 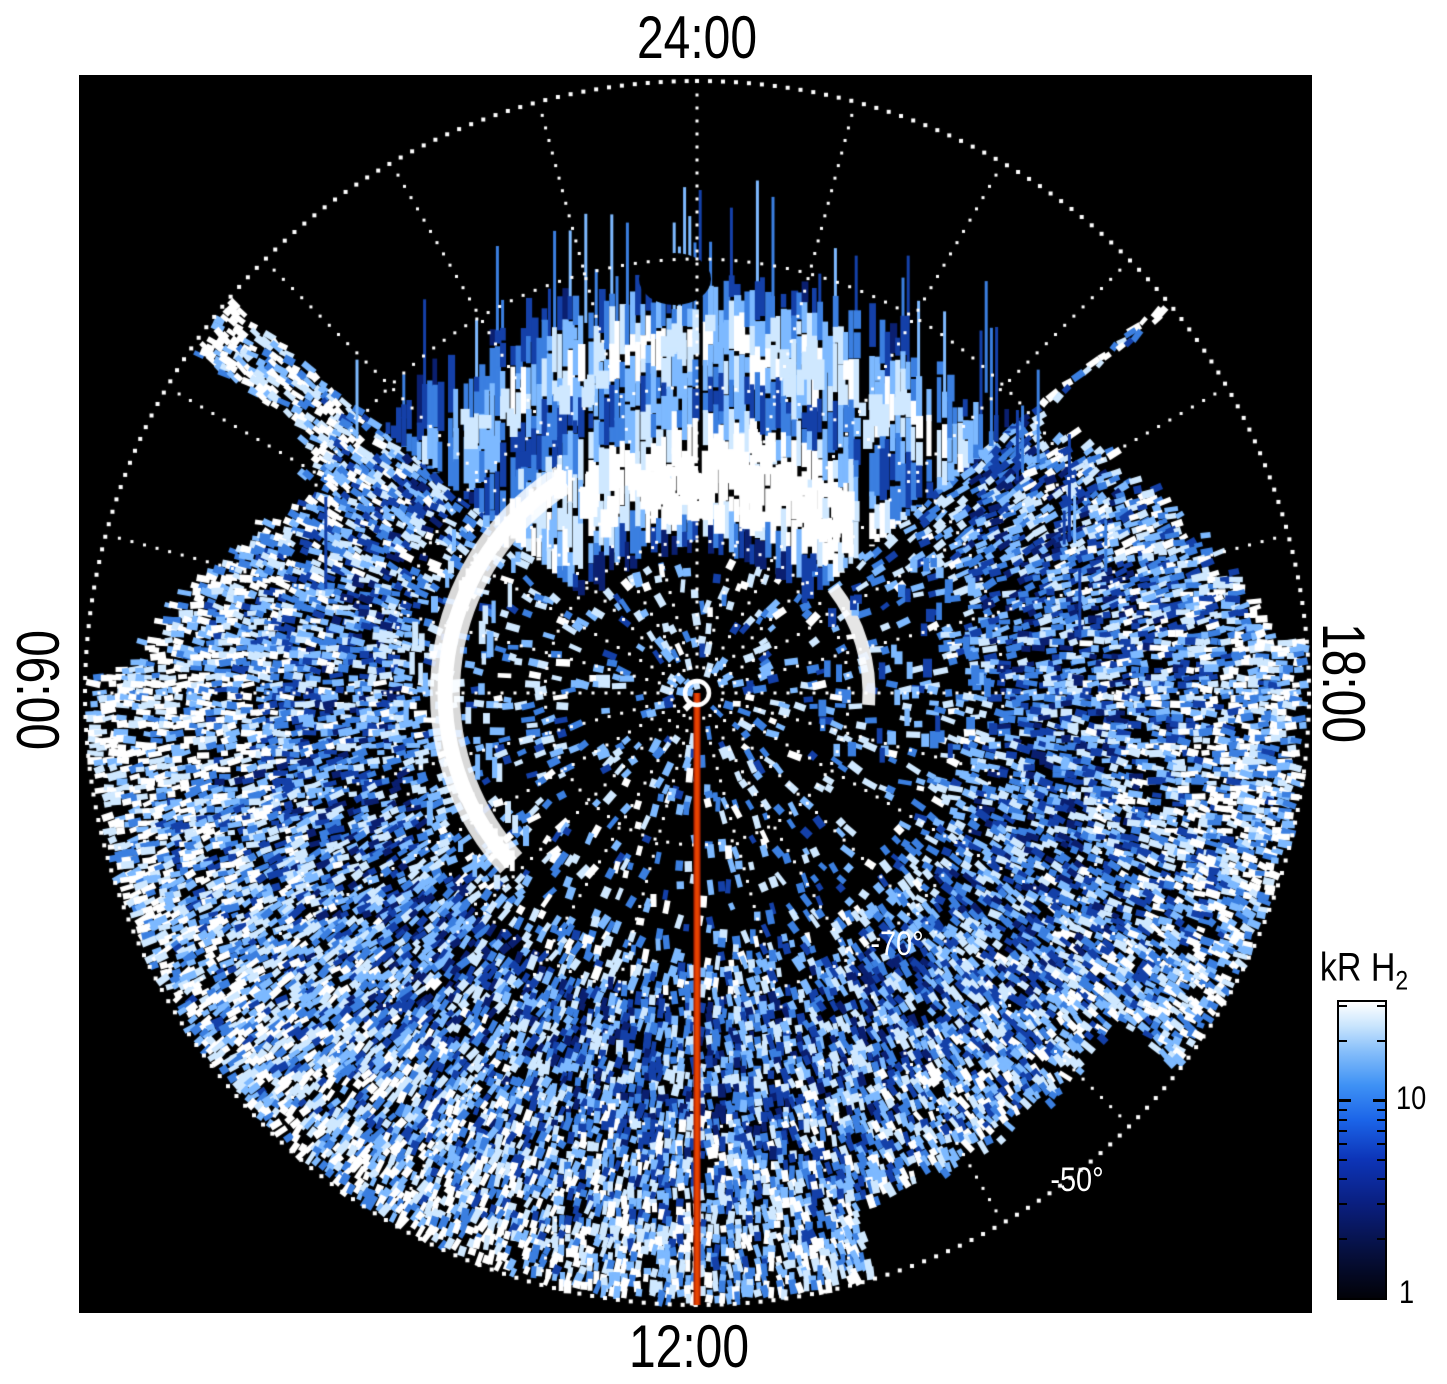 What do you see at coordinates (1362, 1150) in the screenshot?
I see `colorbar-gradient` at bounding box center [1362, 1150].